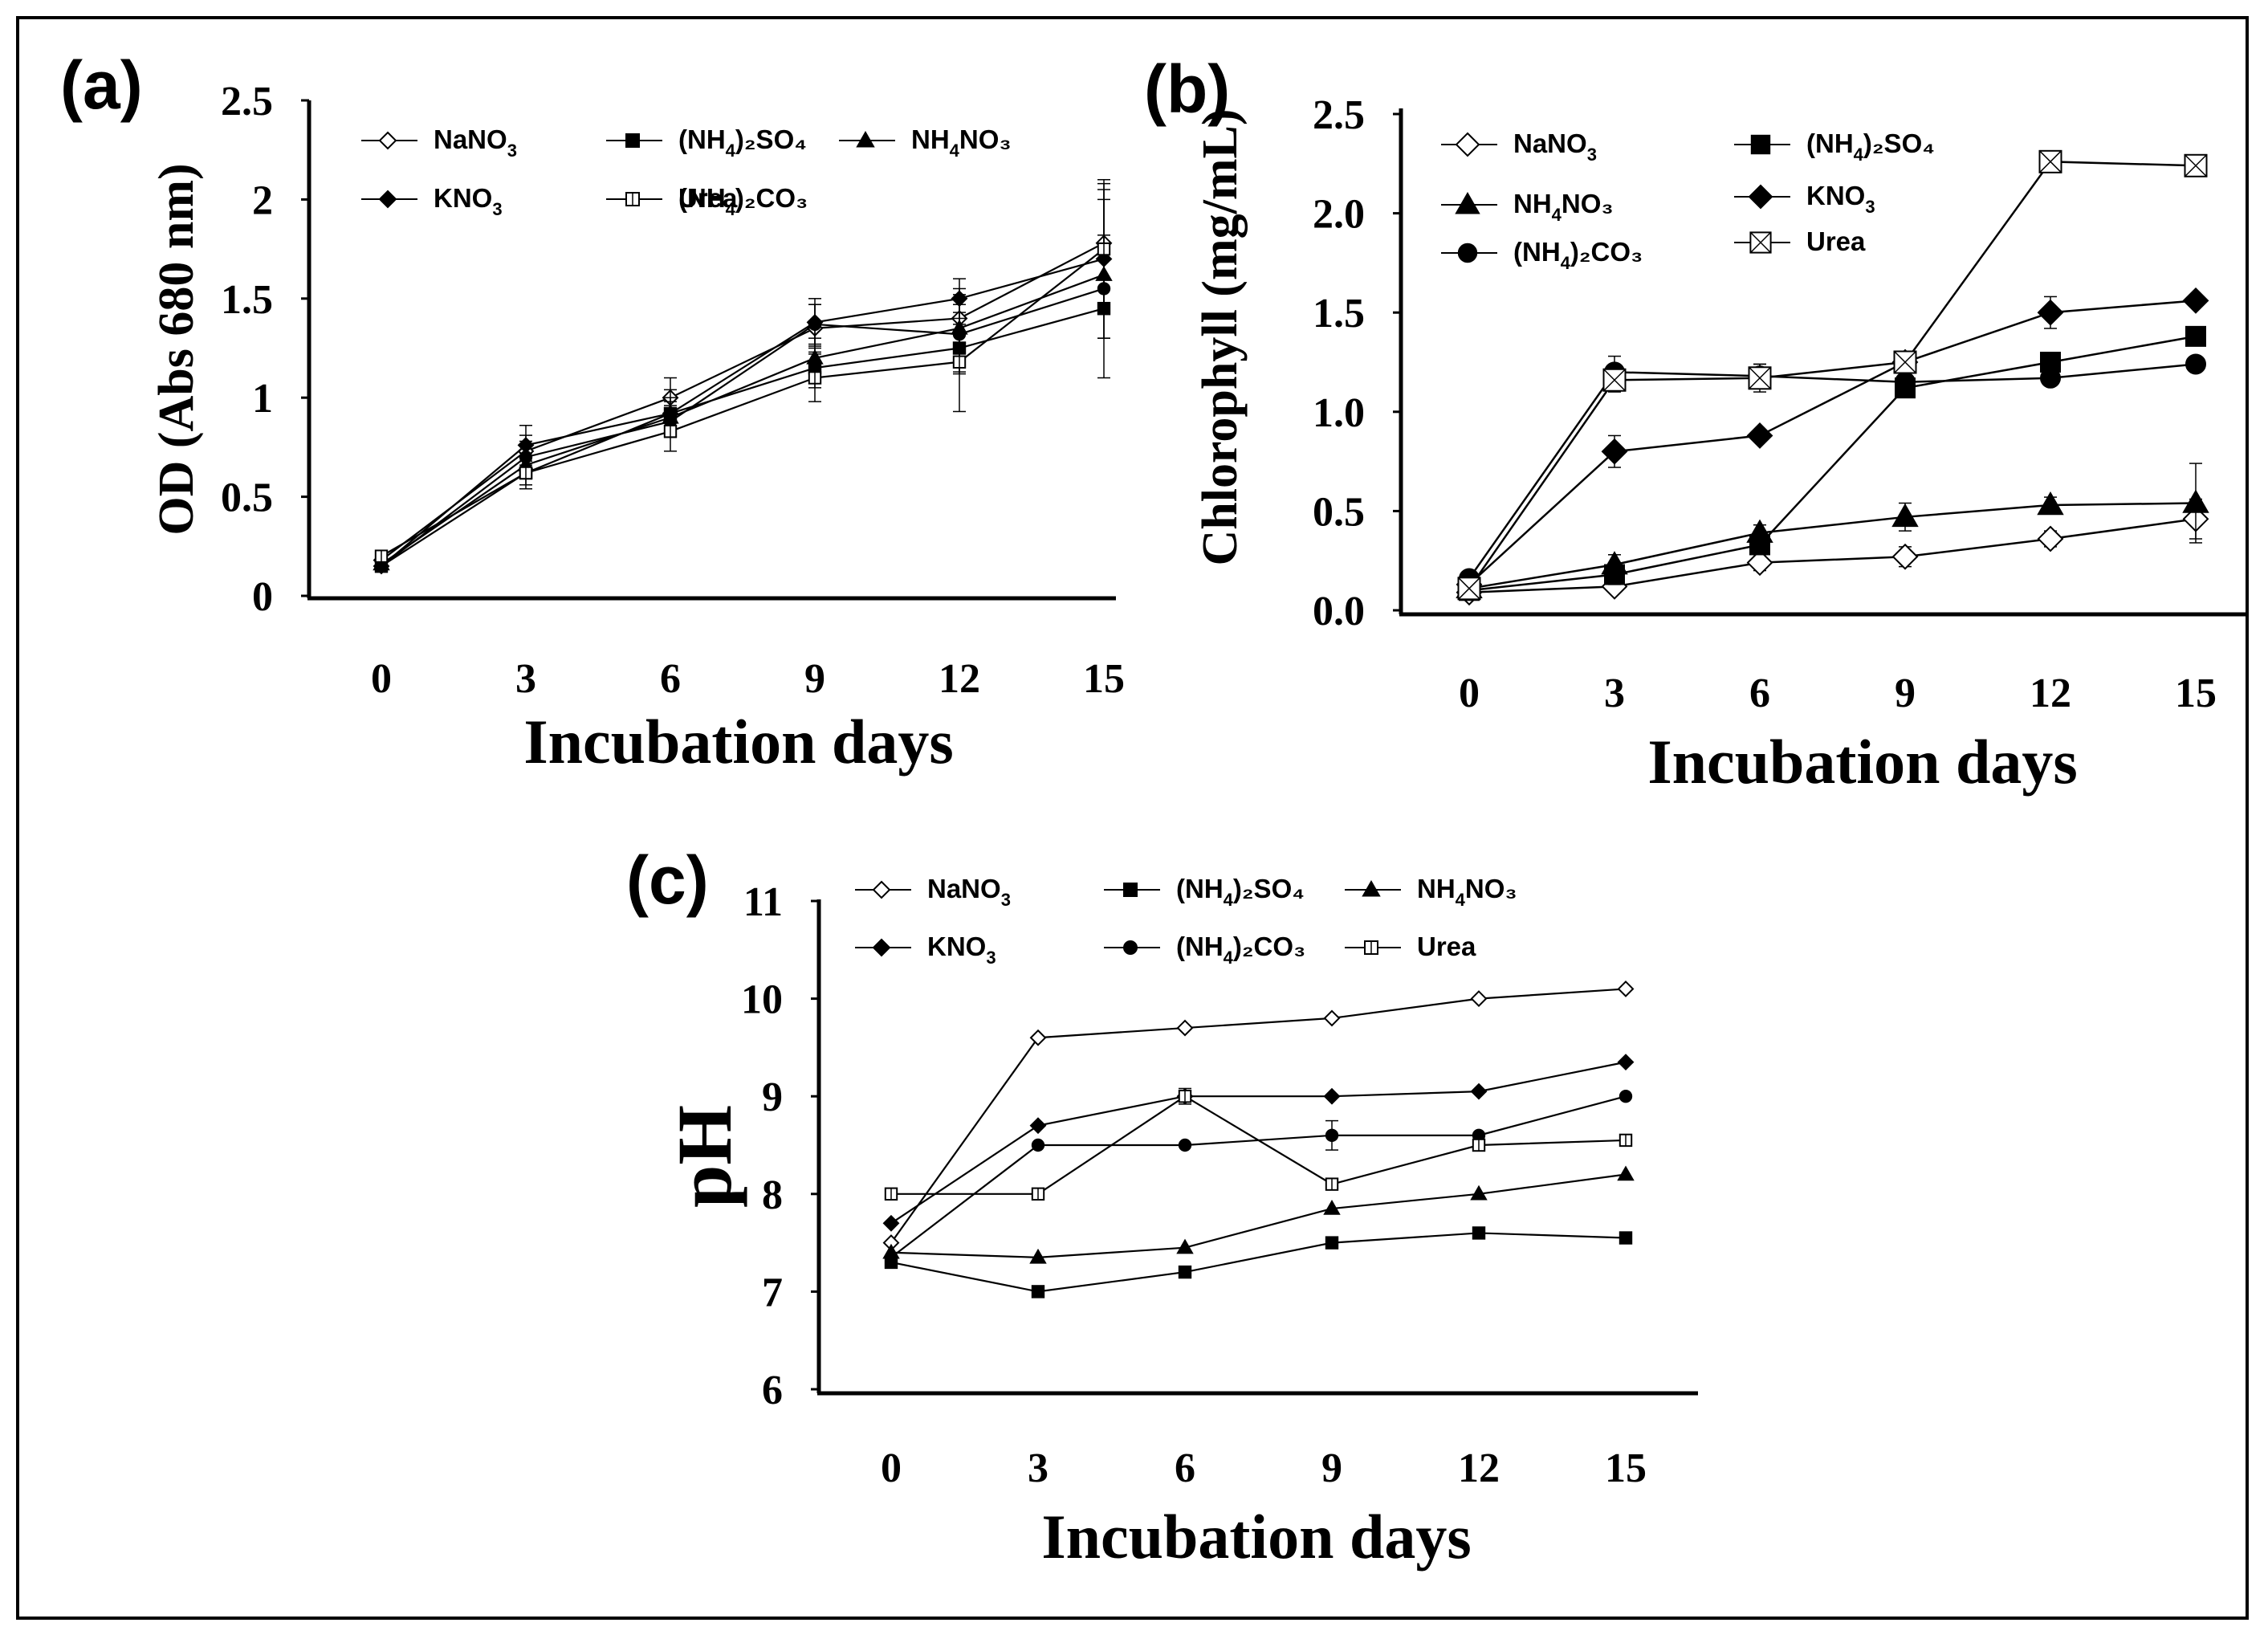  I want to click on x-tick-label-c: 9, so click(1331, 1468).